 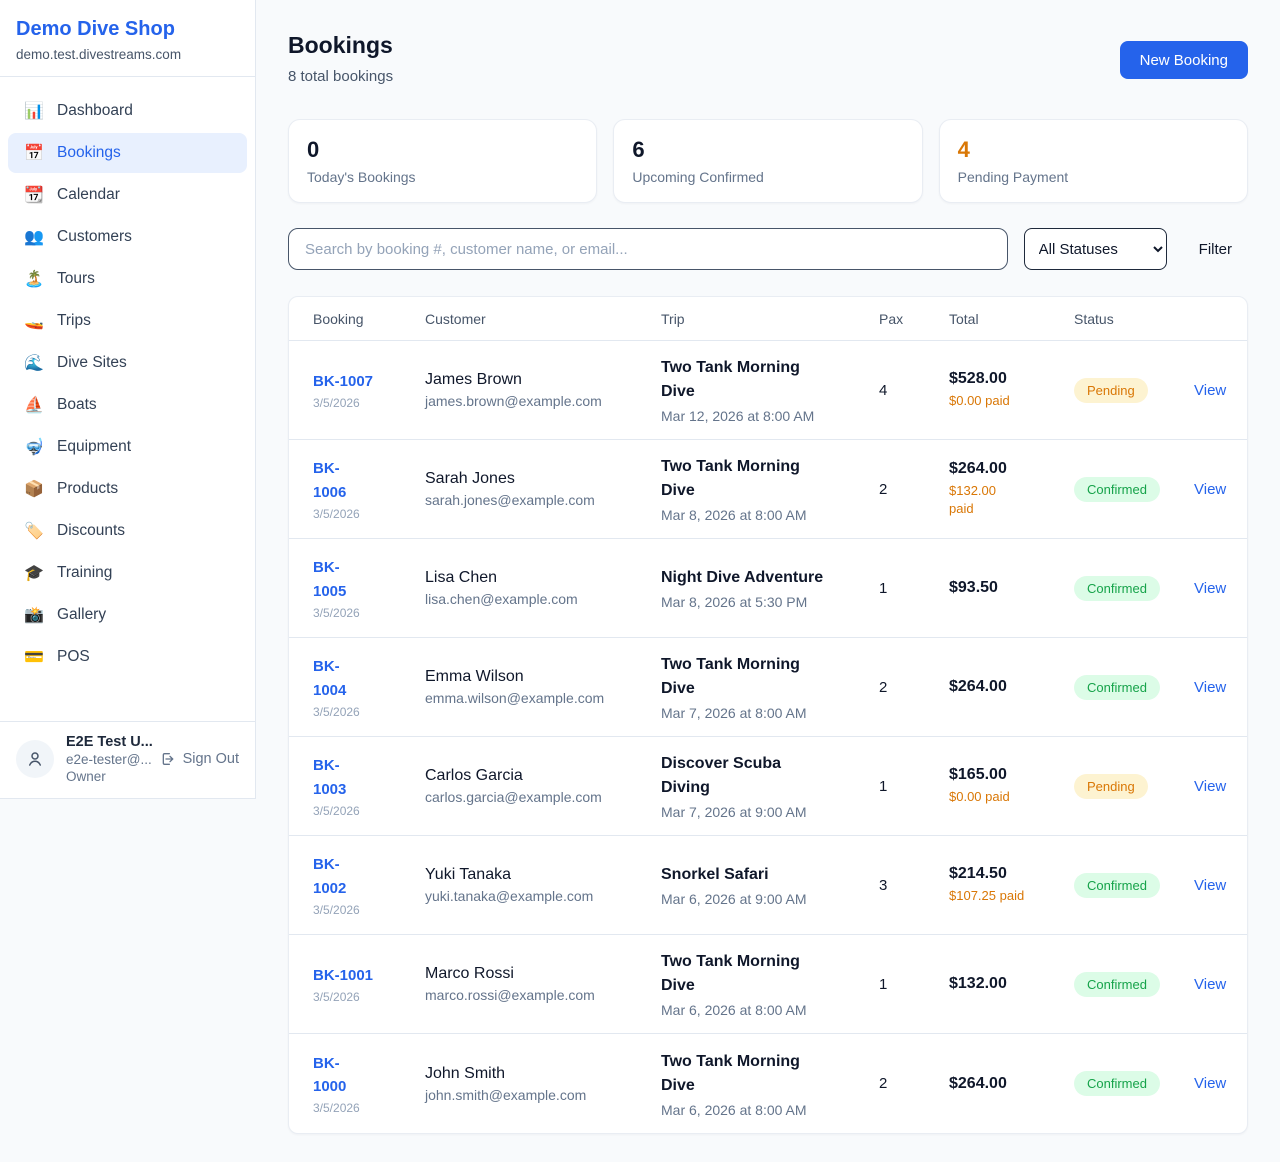 What do you see at coordinates (978, 378) in the screenshot?
I see `total-amount: $528.00` at bounding box center [978, 378].